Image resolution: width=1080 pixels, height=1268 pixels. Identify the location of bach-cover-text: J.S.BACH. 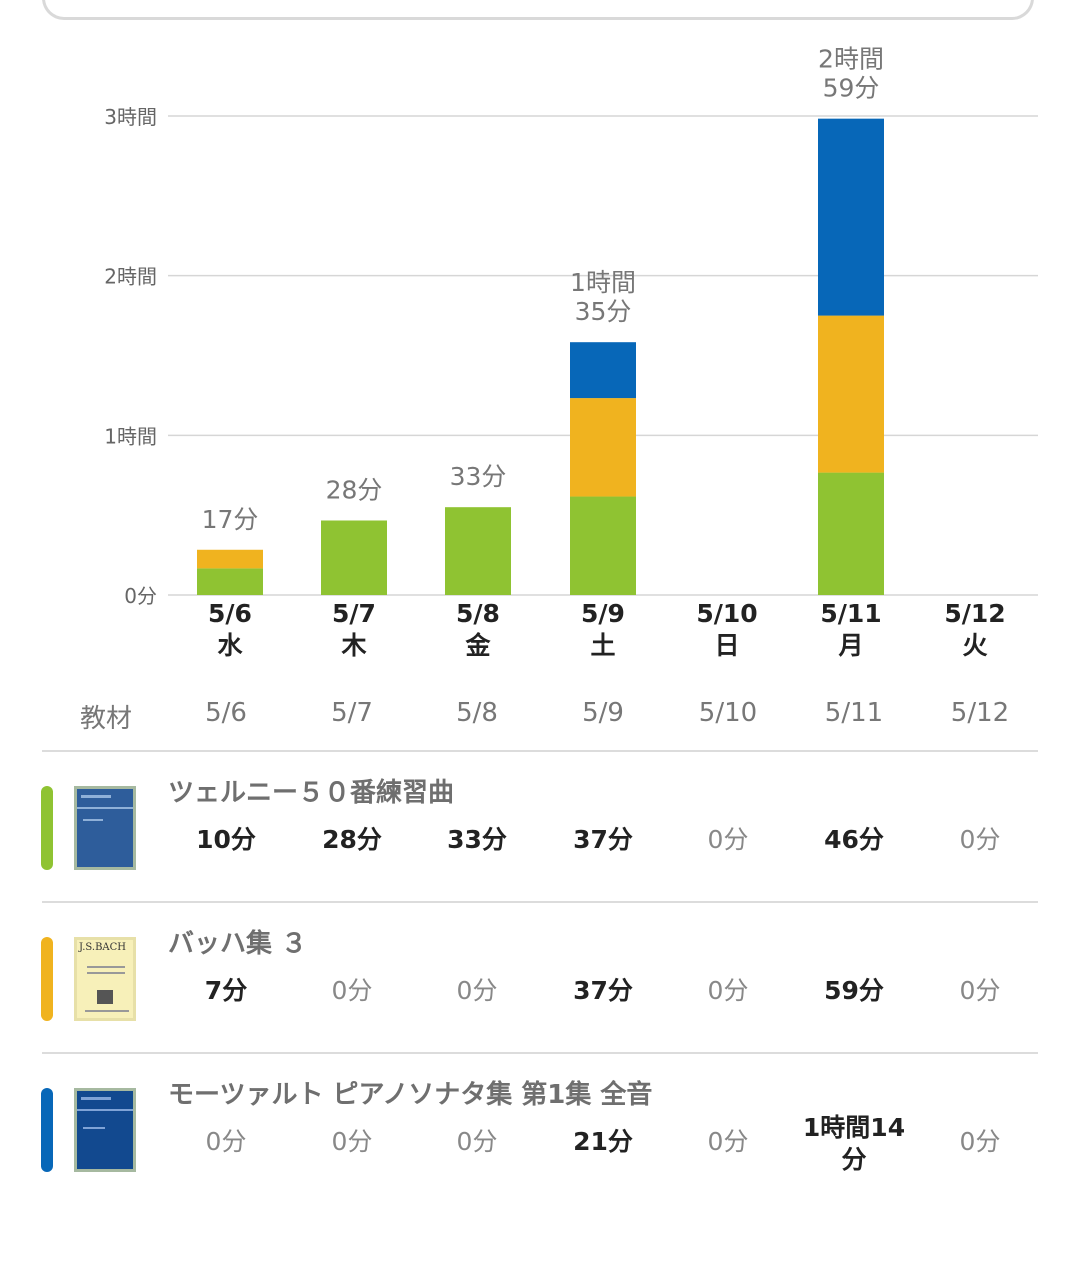
(103, 947).